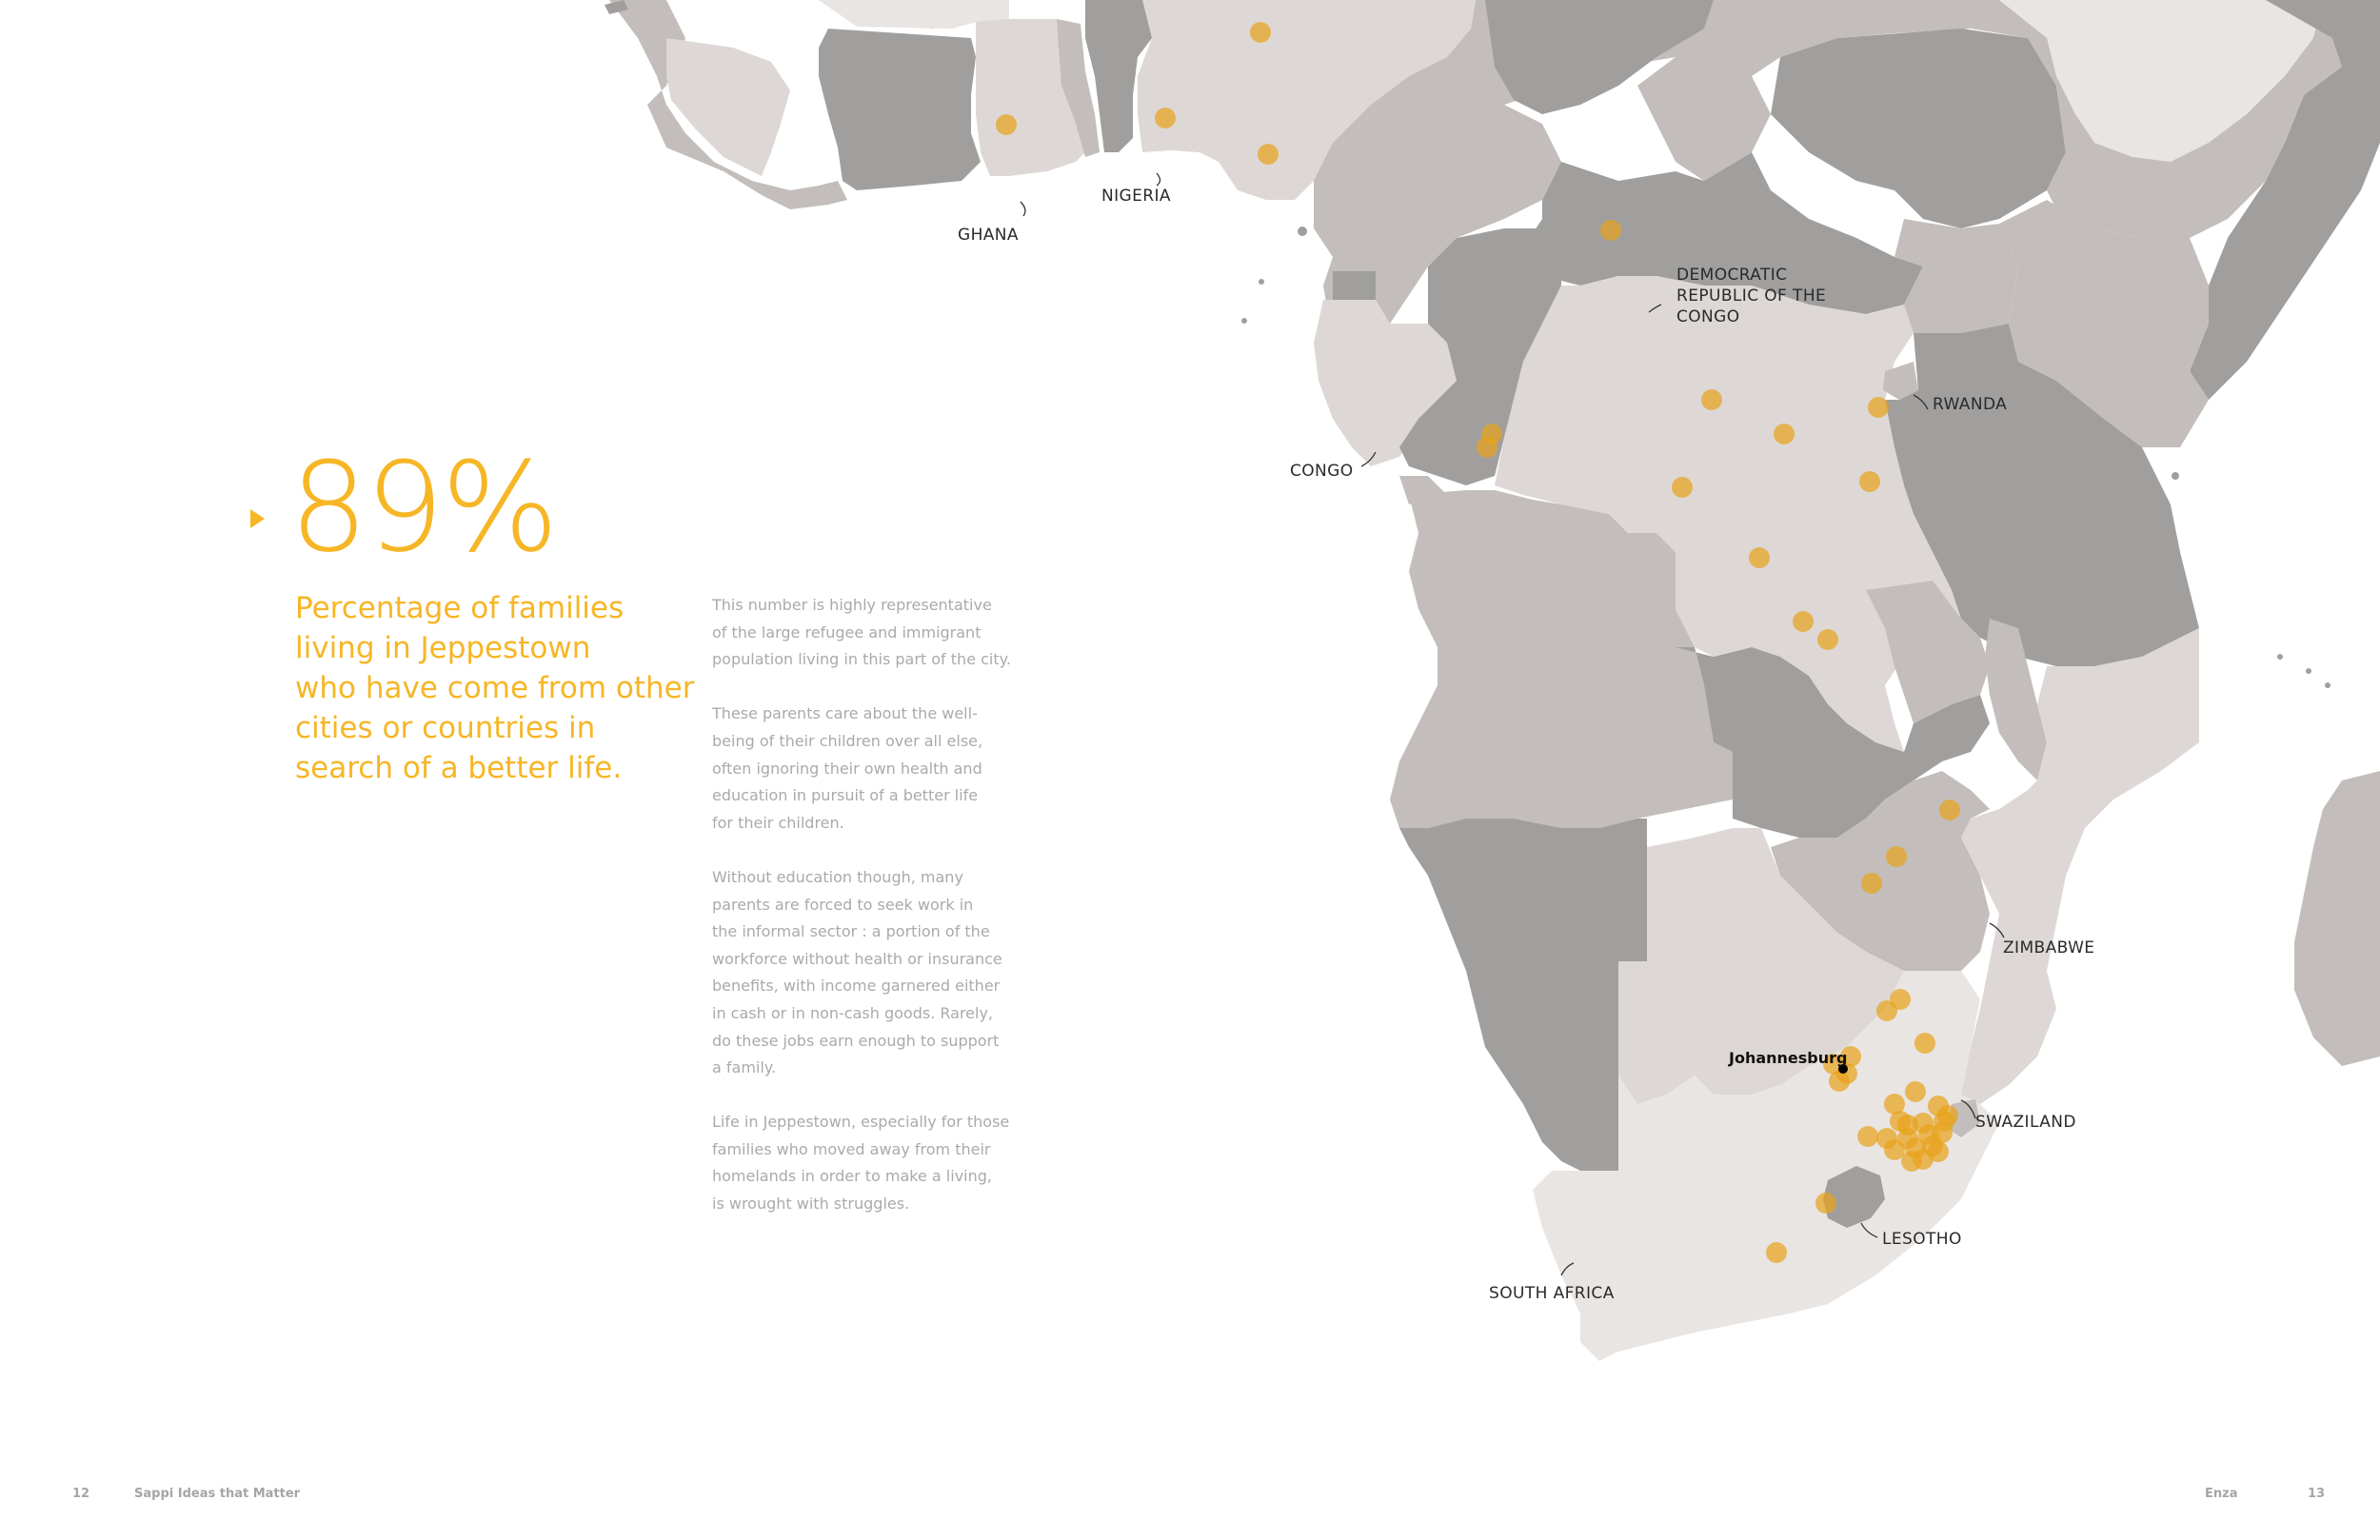 The width and height of the screenshot is (2380, 1540). I want to click on label-line: ZIMBABWE, so click(2049, 948).